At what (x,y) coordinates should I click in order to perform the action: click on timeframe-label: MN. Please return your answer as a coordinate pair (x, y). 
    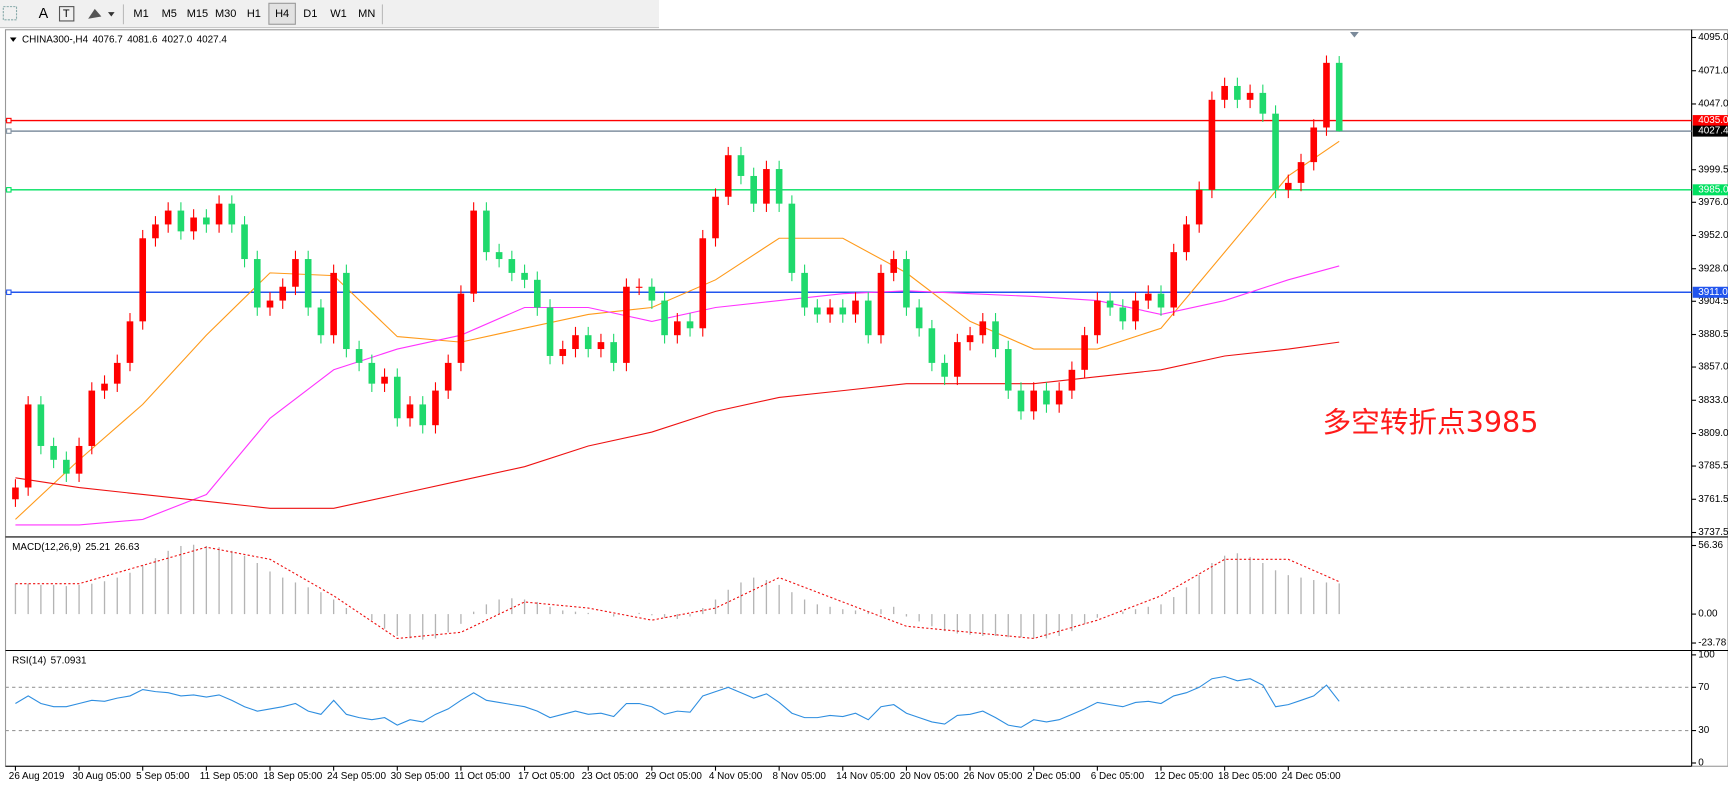
    Looking at the image, I should click on (366, 14).